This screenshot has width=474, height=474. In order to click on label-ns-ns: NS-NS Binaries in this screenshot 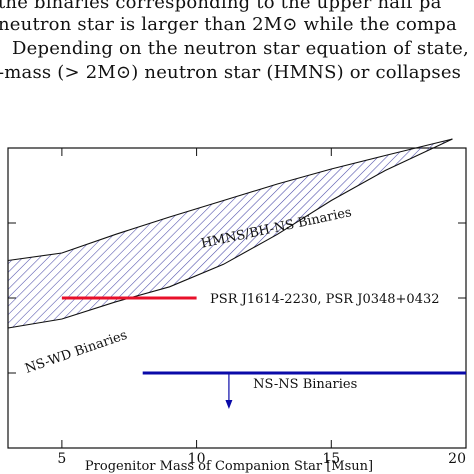, I will do `click(305, 384)`.